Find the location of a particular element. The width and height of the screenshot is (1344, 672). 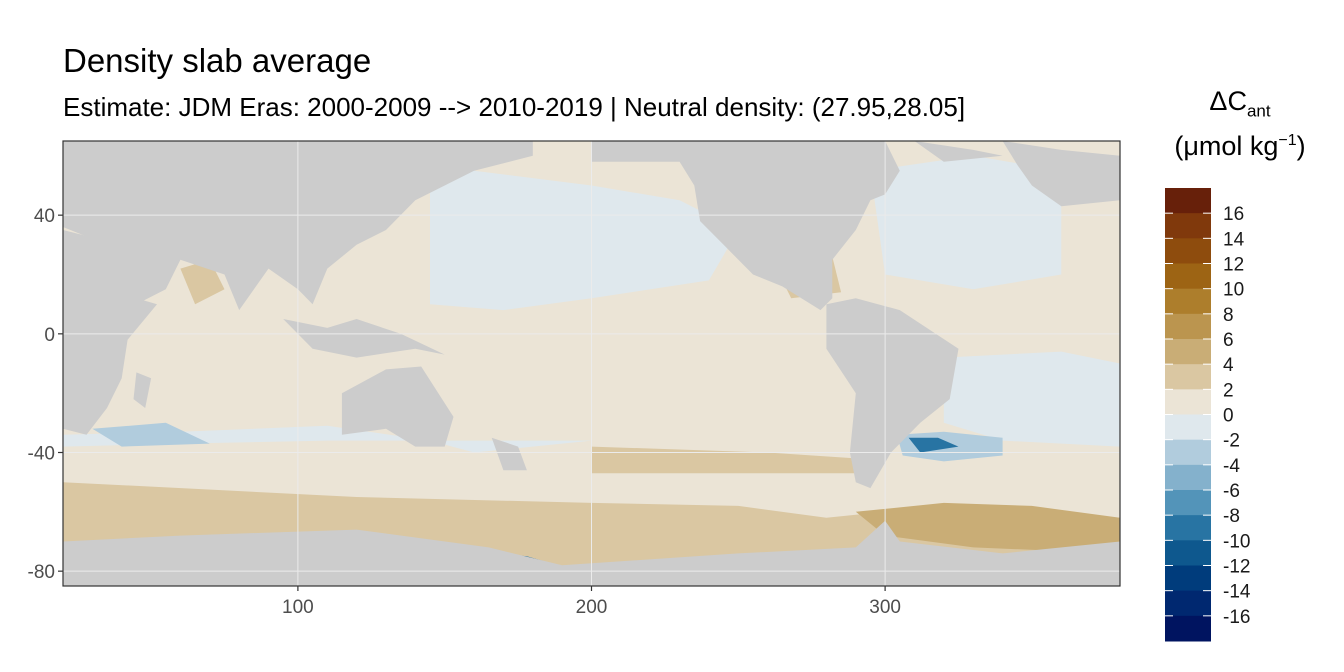

ocean-region-arabian-positive is located at coordinates (202, 282).